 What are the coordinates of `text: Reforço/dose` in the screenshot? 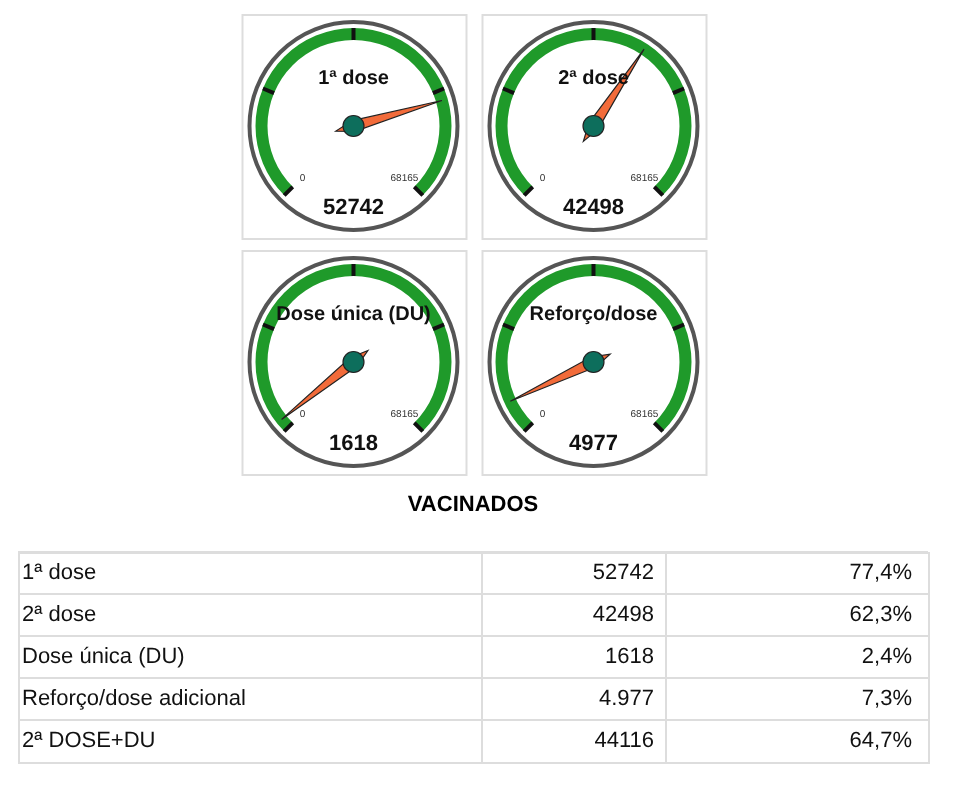 It's located at (594, 315).